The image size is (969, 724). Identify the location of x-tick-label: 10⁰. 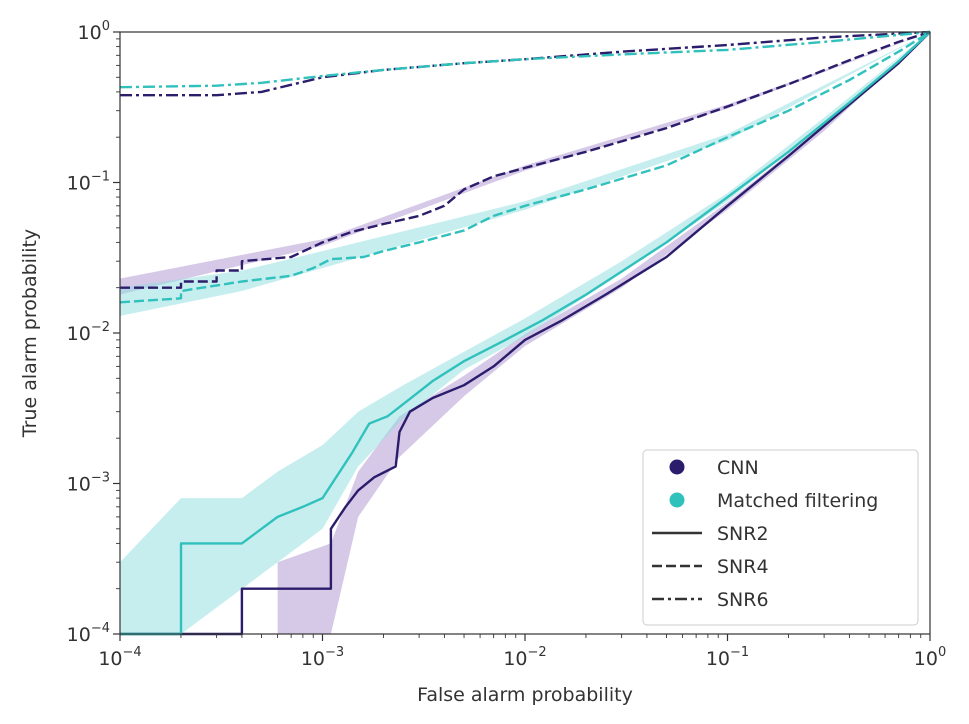
(930, 657).